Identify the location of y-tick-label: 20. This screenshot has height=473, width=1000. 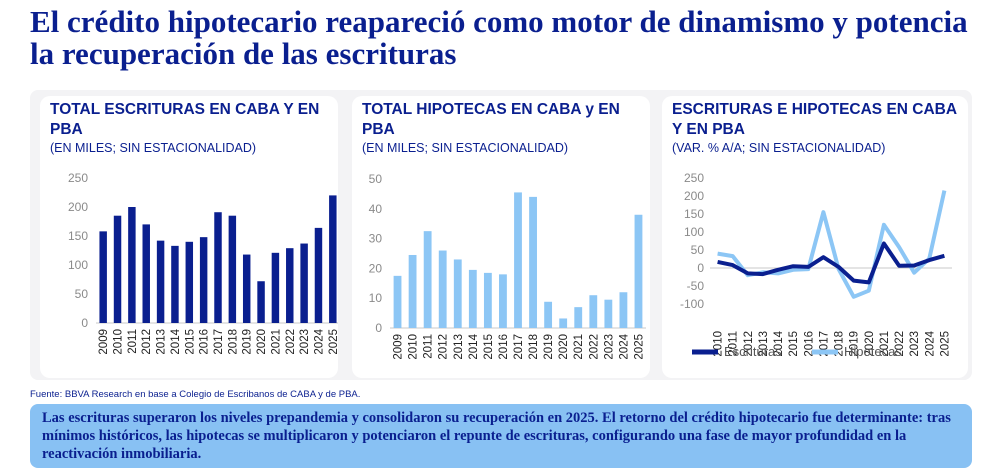
(376, 268).